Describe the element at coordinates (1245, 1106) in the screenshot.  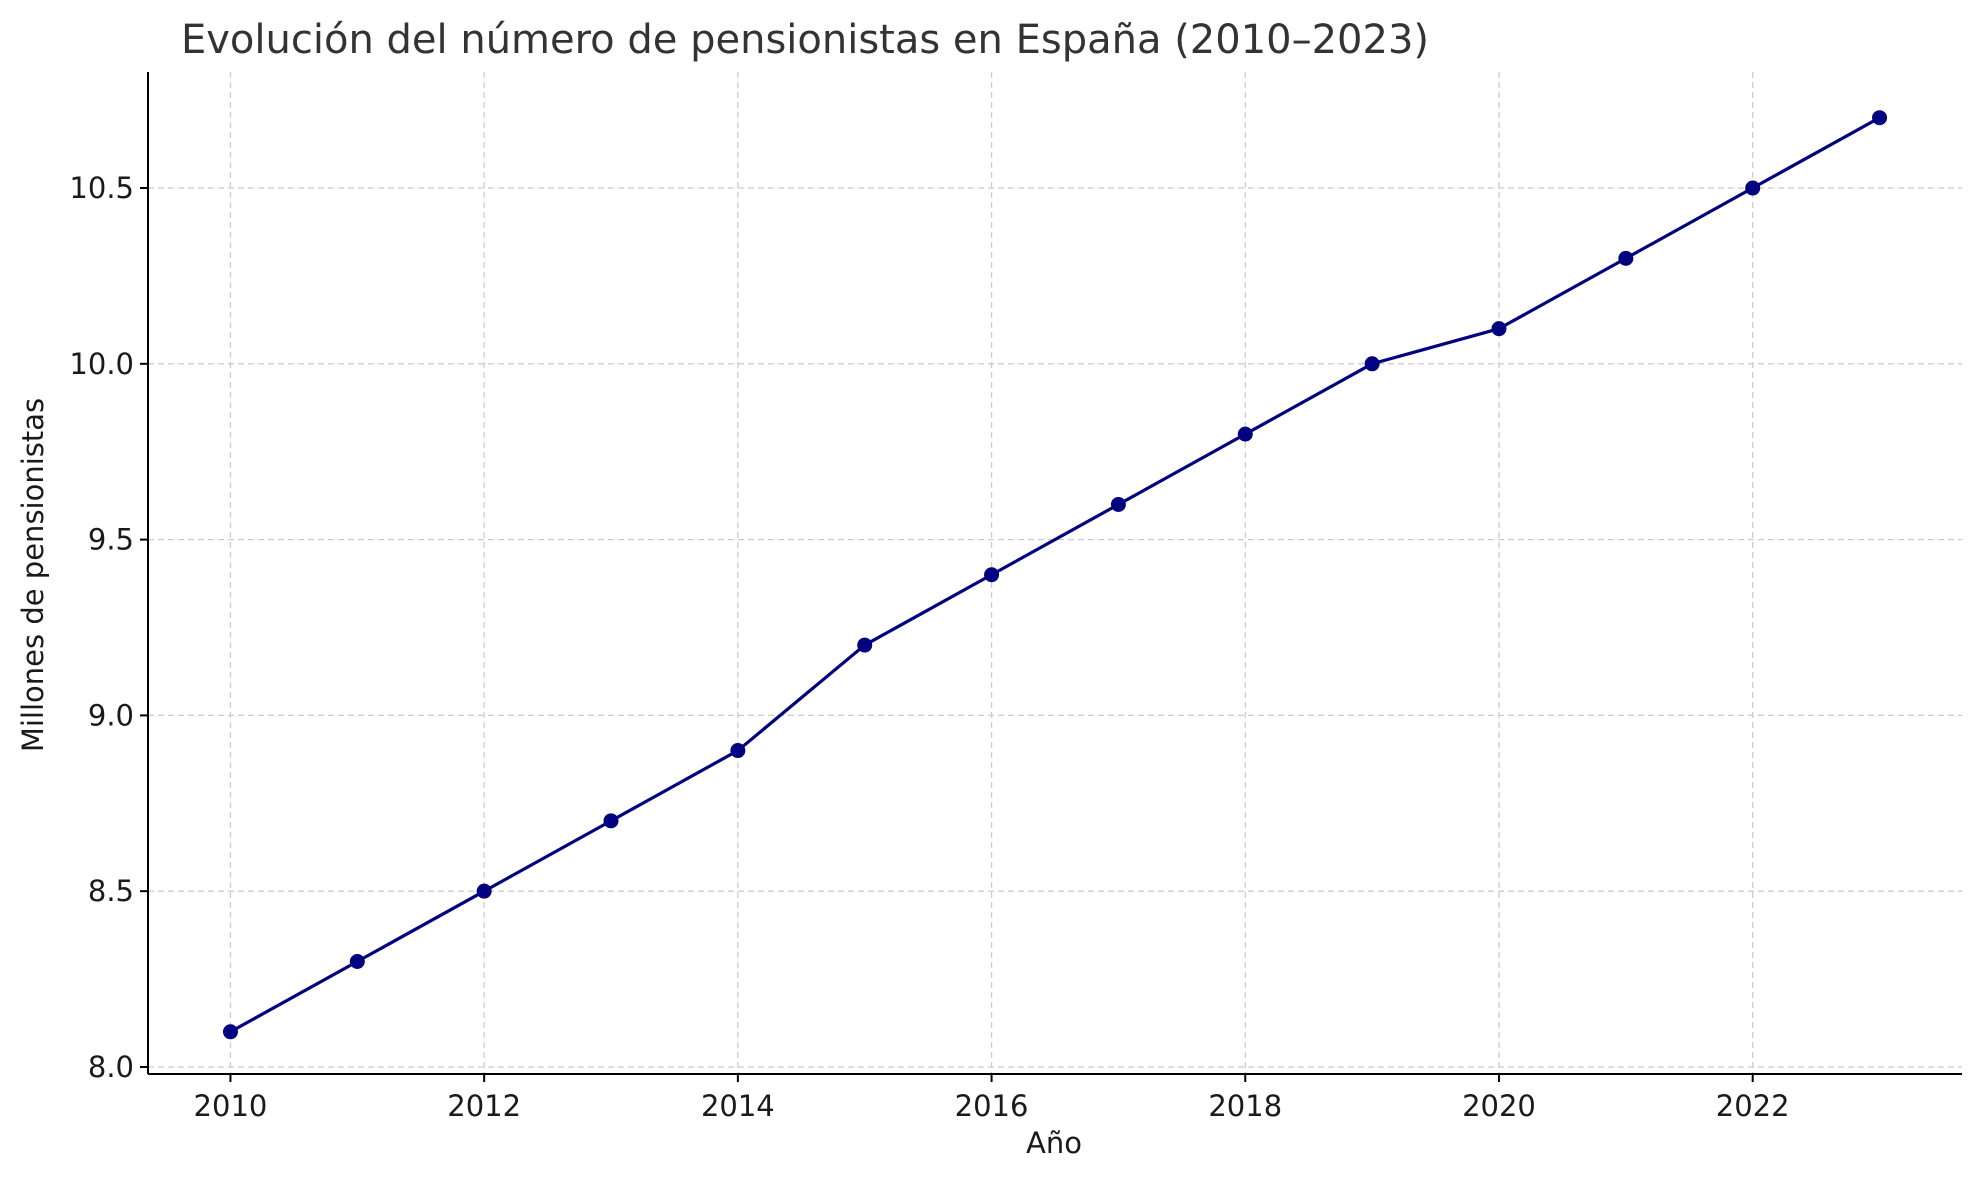
I see `x-tick-label: 2018` at that location.